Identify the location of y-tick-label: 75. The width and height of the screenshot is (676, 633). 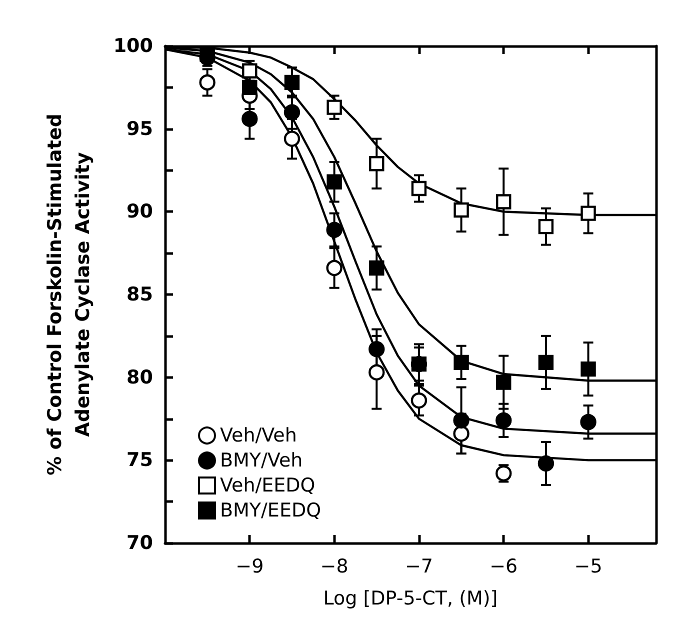
(139, 460).